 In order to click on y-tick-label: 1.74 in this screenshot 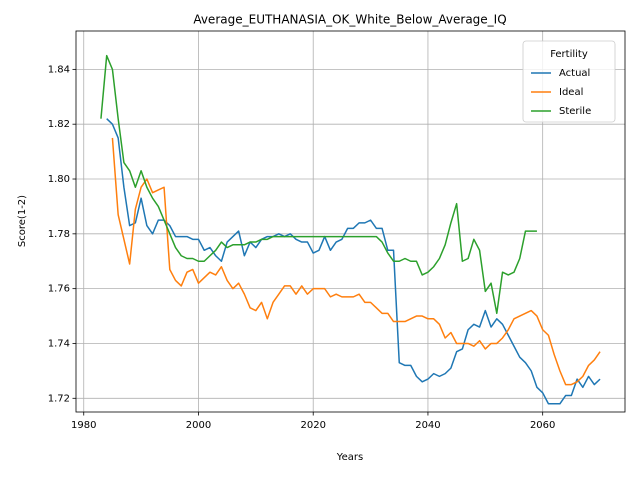, I will do `click(59, 343)`.